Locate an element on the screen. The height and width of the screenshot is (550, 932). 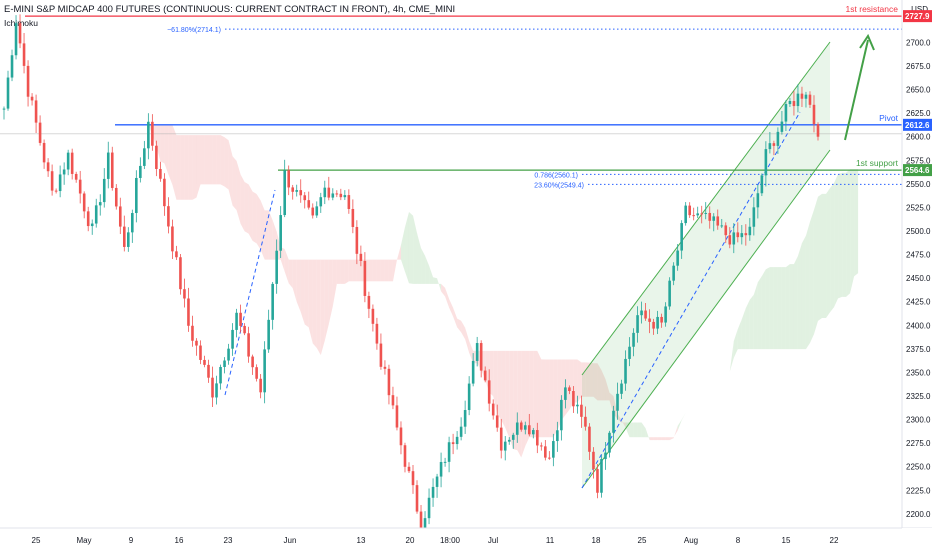
y-tick-label: 2425.0 is located at coordinates (918, 302).